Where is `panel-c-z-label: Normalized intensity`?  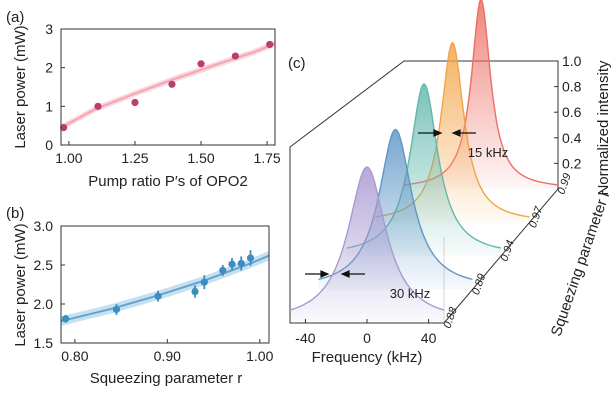
panel-c-z-label: Normalized intensity is located at coordinates (603, 128).